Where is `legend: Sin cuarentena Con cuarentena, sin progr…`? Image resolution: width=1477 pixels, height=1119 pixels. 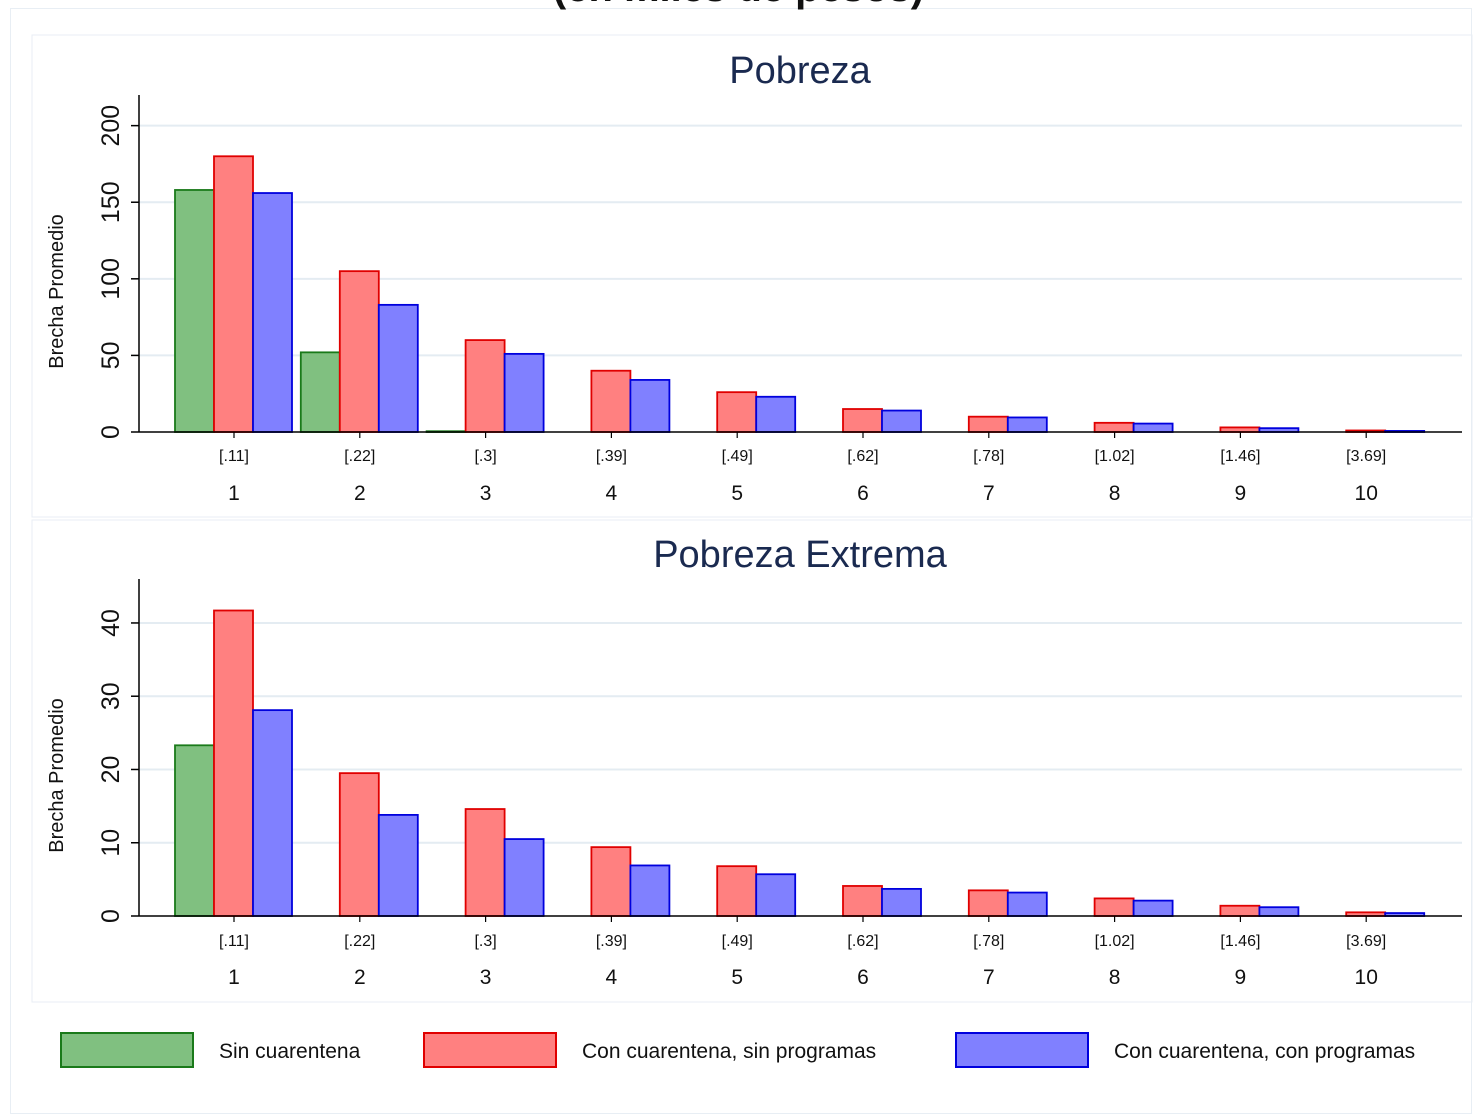
legend: Sin cuarentena Con cuarentena, sin progr… is located at coordinates (738, 1052).